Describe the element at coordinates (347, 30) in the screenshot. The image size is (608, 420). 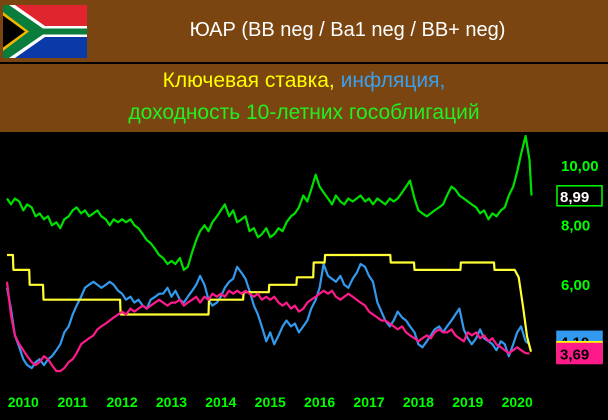
I see `page-title: ЮАР (BB neg / Ba1 neg / BB+ neg)` at that location.